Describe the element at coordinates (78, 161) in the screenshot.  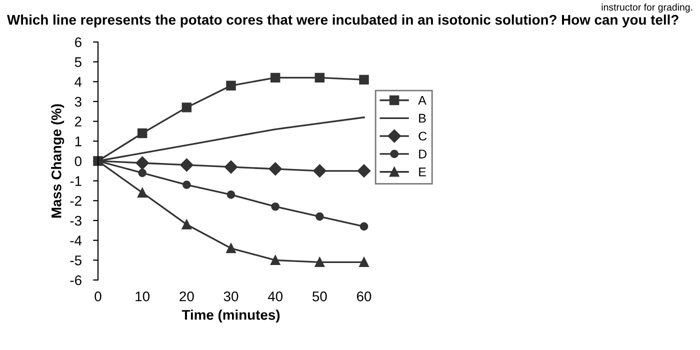
I see `y-tick-label: 0` at that location.